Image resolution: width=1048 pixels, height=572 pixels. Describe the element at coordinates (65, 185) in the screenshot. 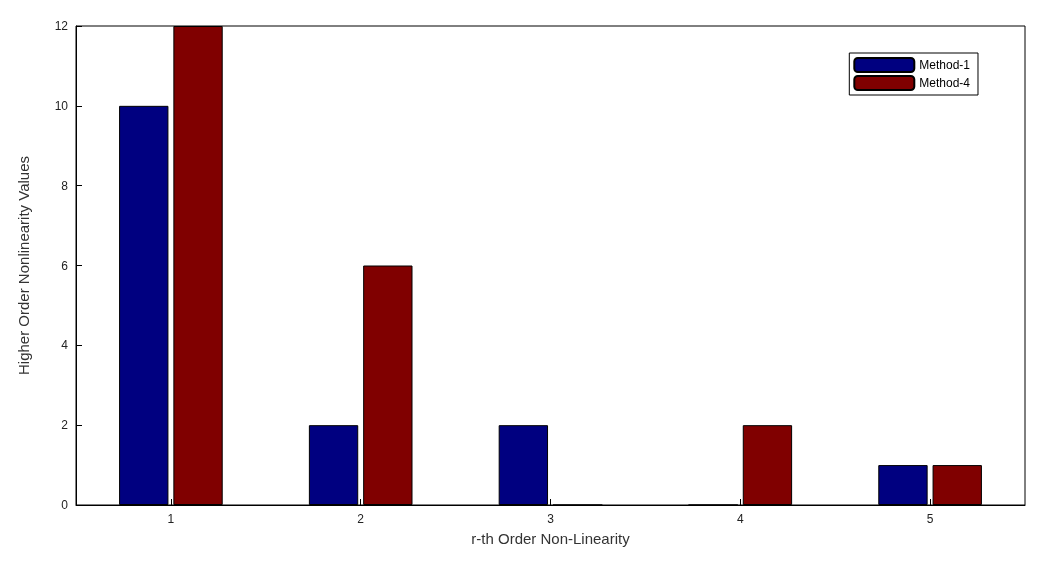

I see `y-tick-label: 8` at that location.